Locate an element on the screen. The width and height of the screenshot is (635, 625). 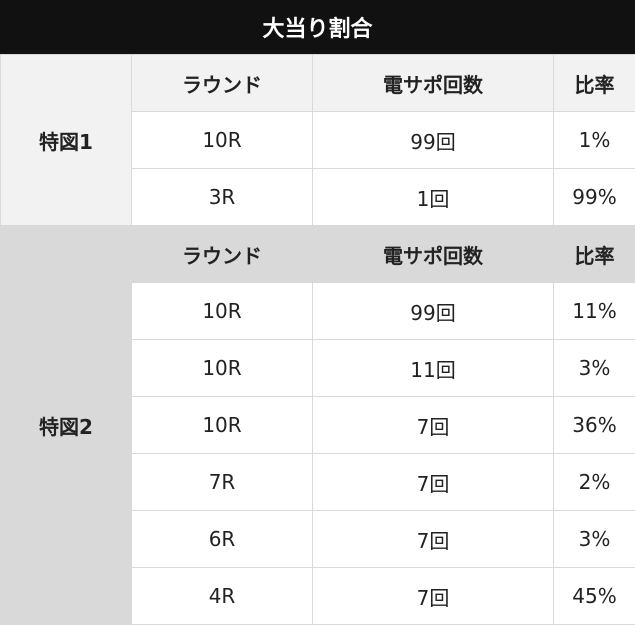
header-row: 特図1 ラウンド 電サポ回数 比率 is located at coordinates (318, 83).